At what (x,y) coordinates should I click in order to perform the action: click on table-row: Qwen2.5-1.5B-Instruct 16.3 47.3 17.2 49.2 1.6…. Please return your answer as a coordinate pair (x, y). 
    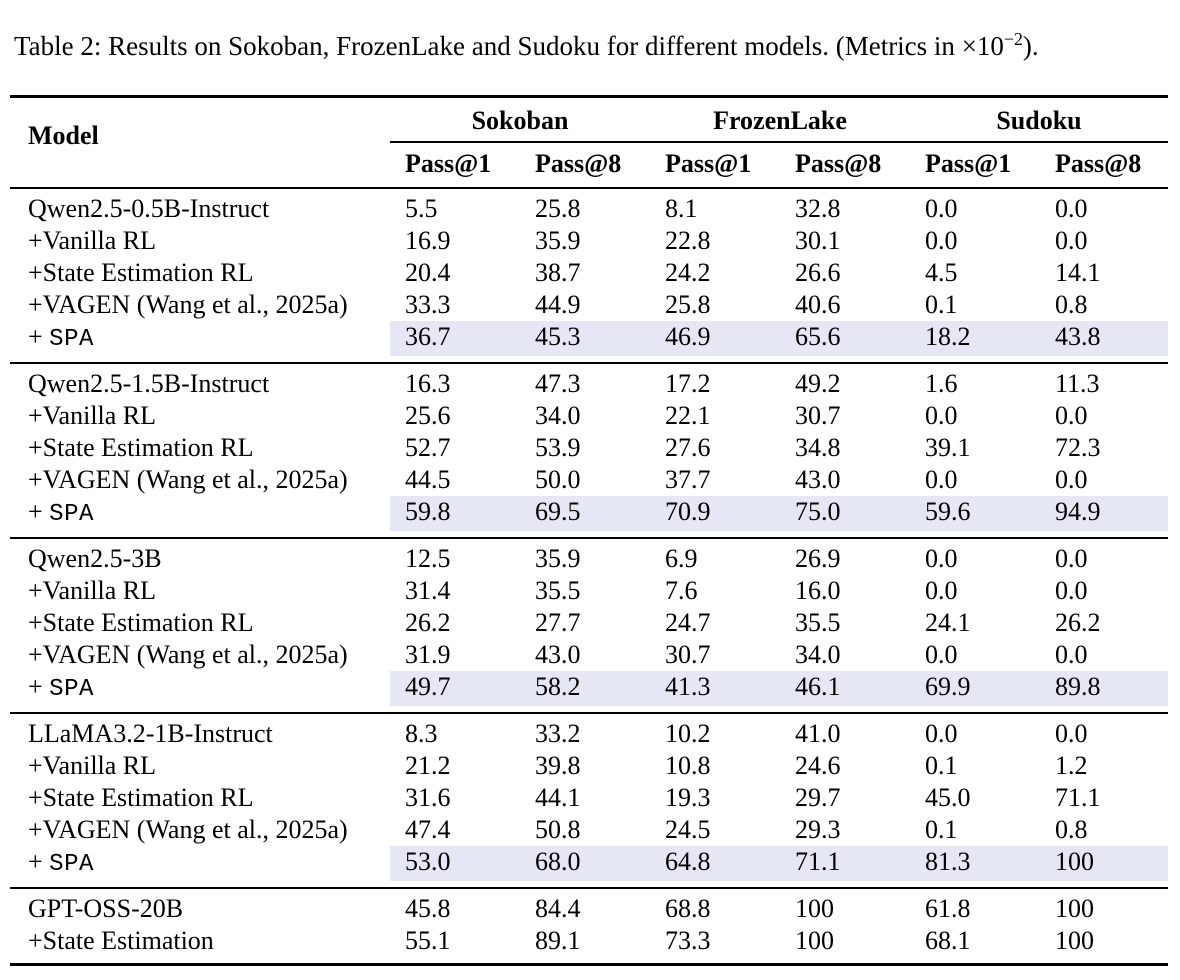
    Looking at the image, I should click on (589, 380).